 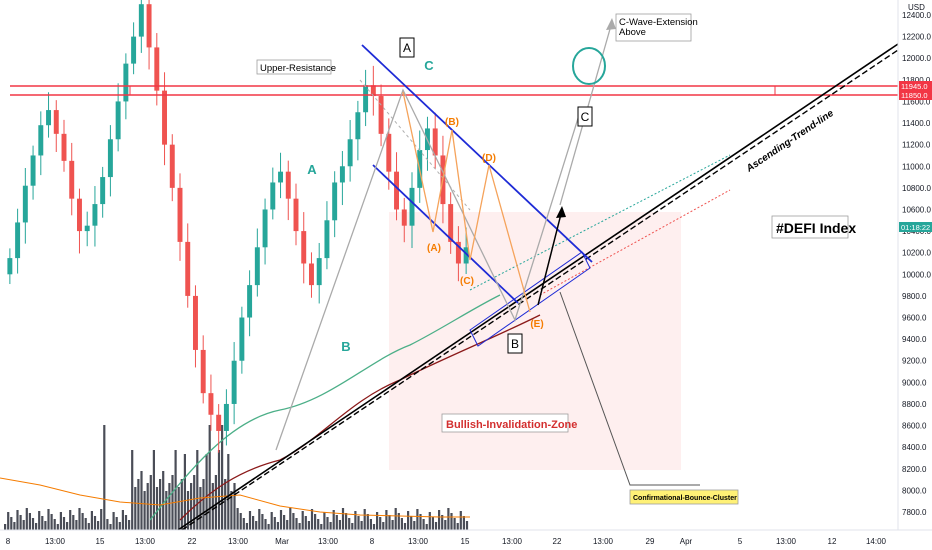 I want to click on wave-C-sub: (C), so click(x=467, y=281).